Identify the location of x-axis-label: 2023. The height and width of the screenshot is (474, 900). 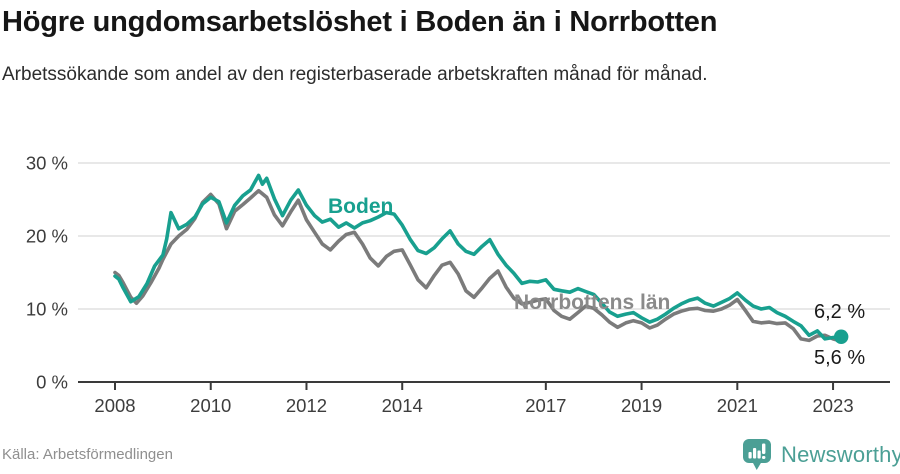
(832, 405).